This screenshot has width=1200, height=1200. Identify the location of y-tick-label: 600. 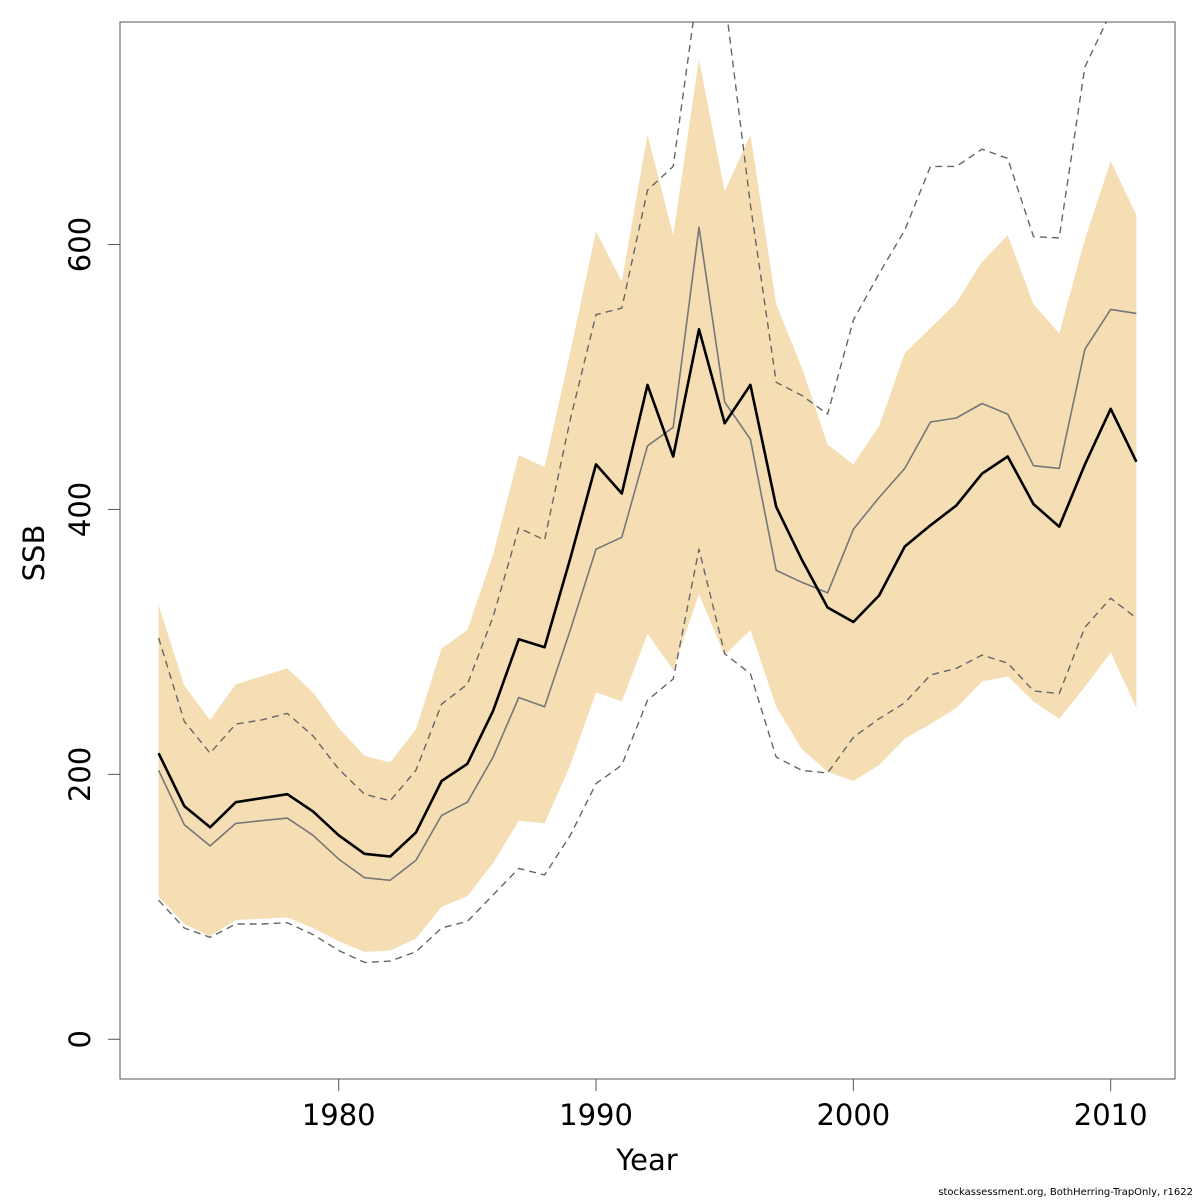
(80, 244).